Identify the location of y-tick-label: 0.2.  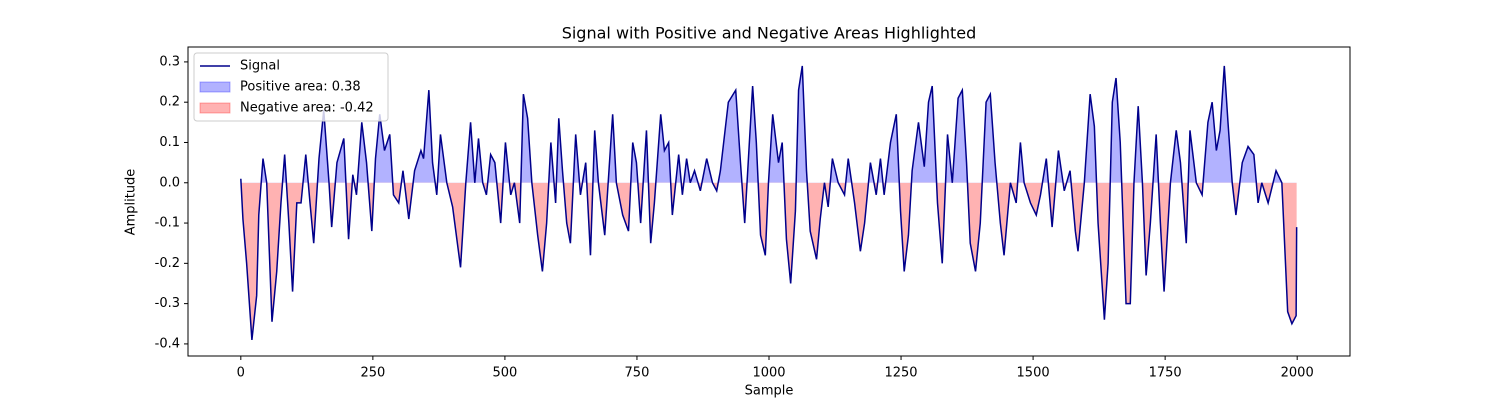
(169, 102).